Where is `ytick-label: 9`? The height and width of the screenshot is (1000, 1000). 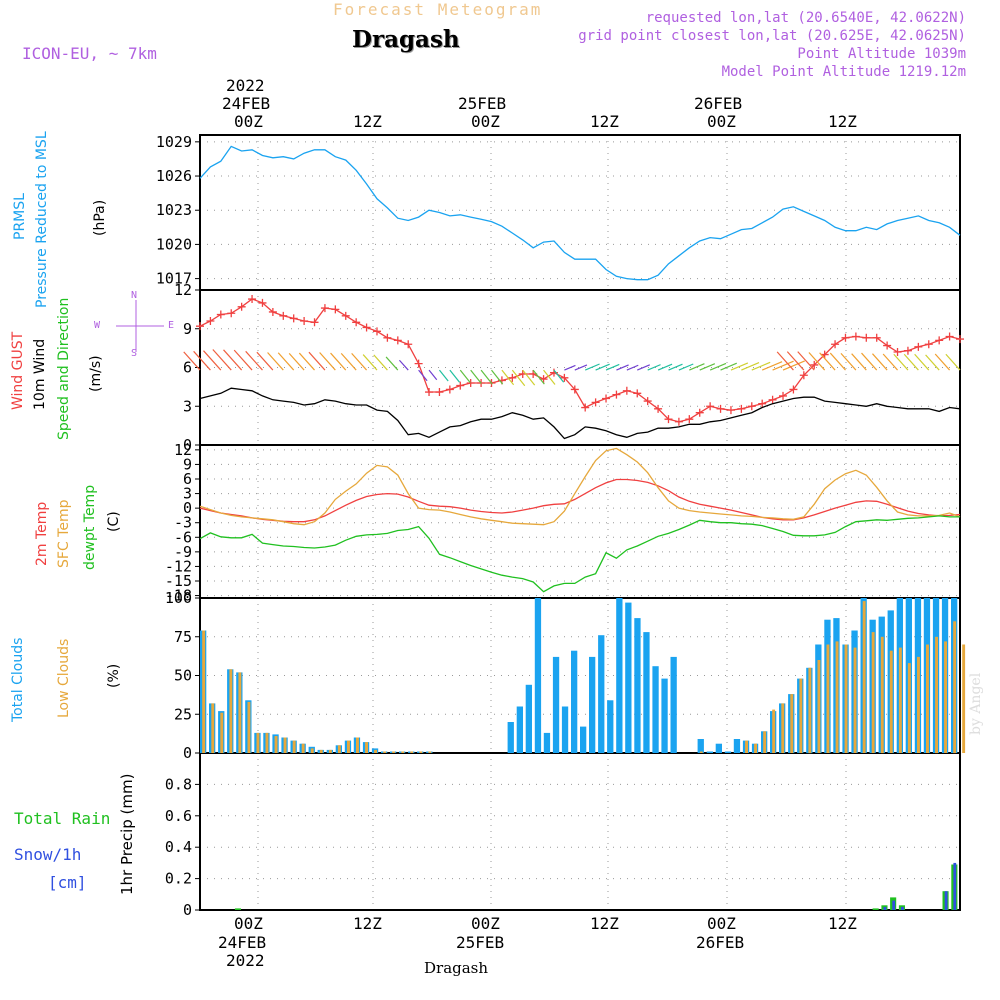 ytick-label: 9 is located at coordinates (187, 464).